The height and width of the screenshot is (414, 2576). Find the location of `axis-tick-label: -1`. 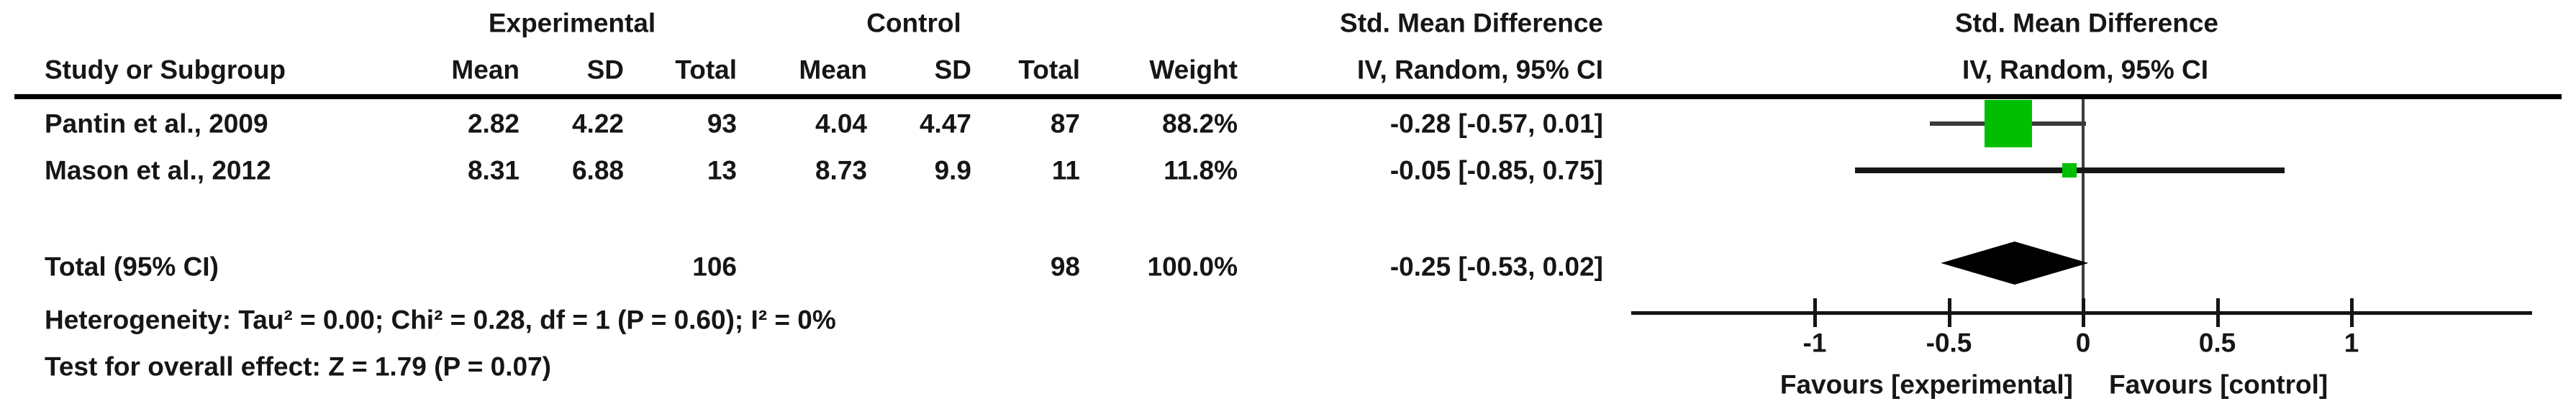

axis-tick-label: -1 is located at coordinates (1814, 343).